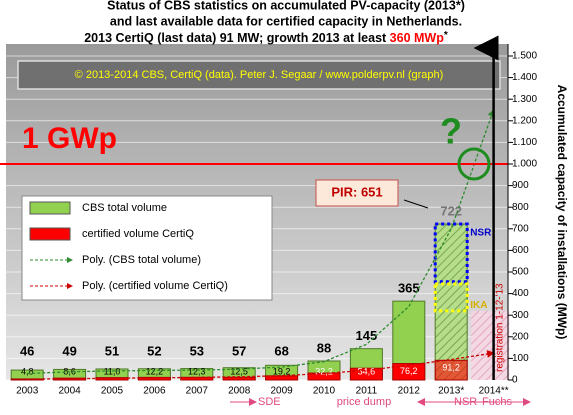 This screenshot has width=573, height=415. I want to click on x-tick-label: 2004, so click(69, 391).